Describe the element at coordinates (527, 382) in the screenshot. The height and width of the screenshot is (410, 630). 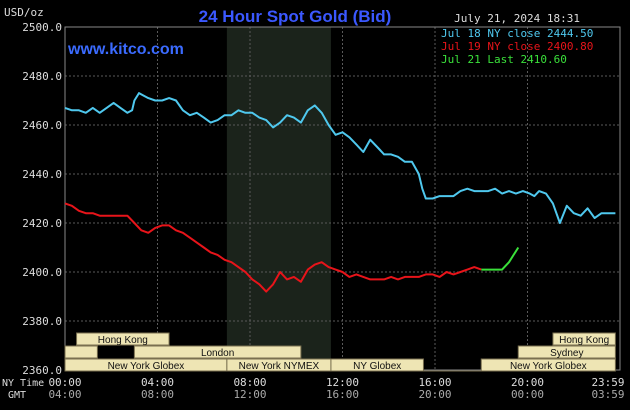
I see `x-tick-ny: 20:00` at that location.